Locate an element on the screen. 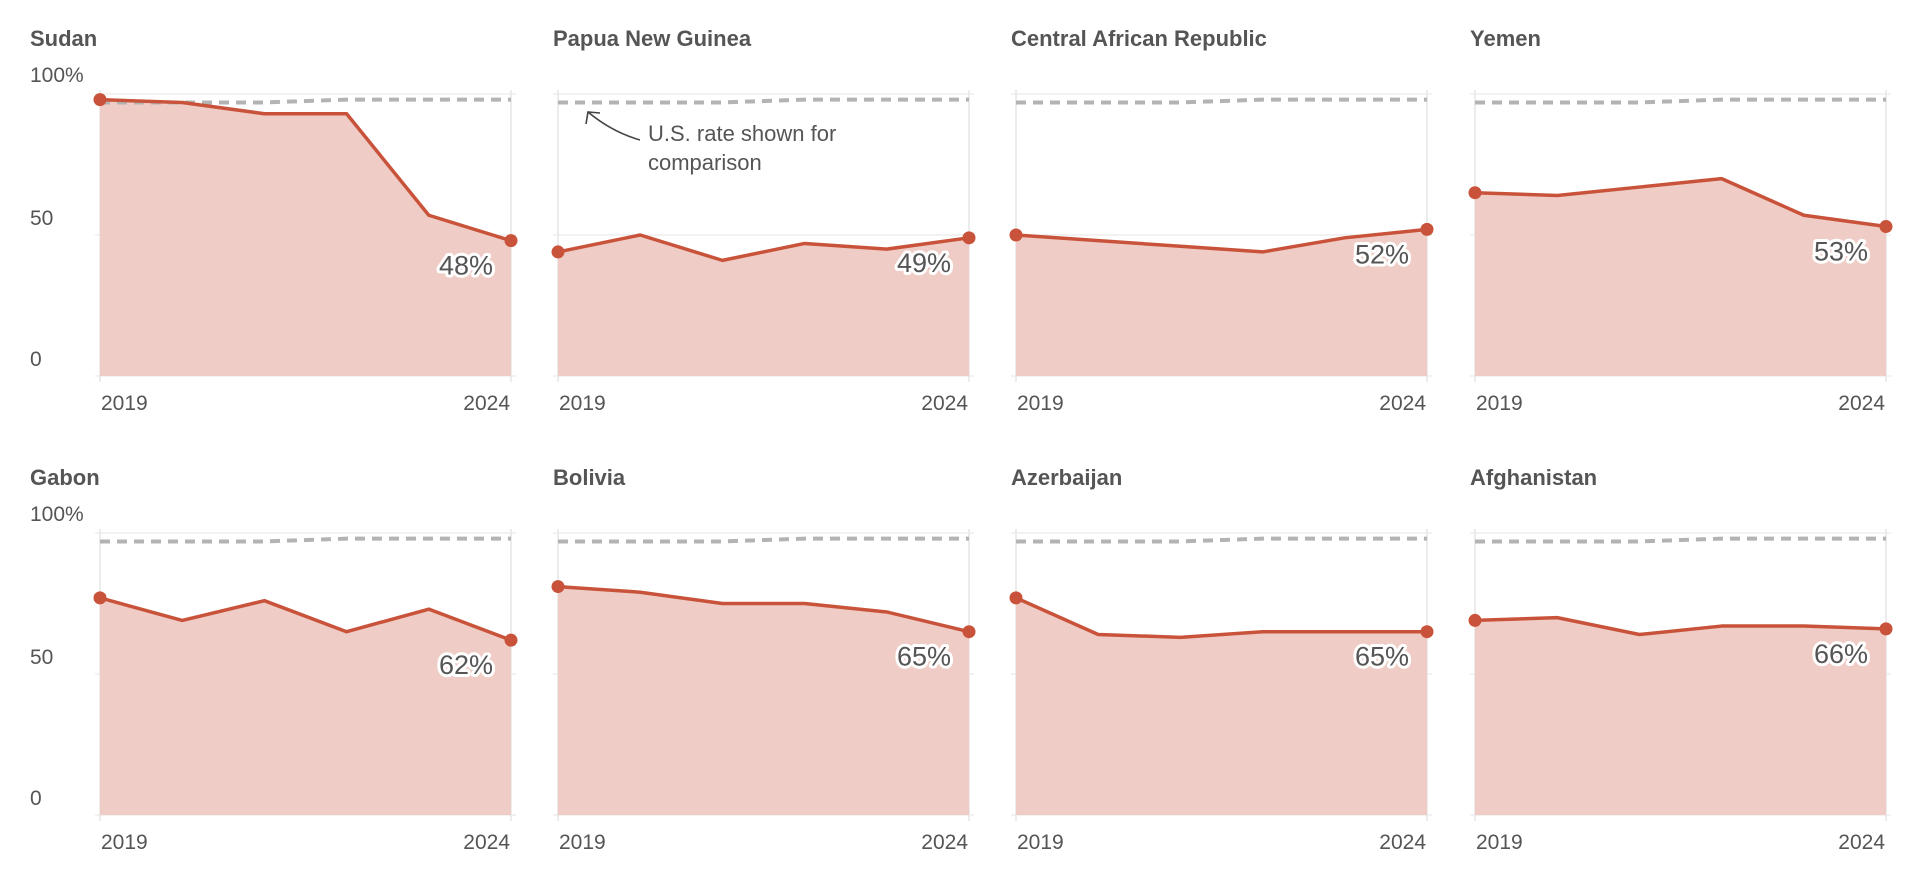 Image resolution: width=1922 pixels, height=890 pixels. panel-title: Central African Republic is located at coordinates (1139, 38).